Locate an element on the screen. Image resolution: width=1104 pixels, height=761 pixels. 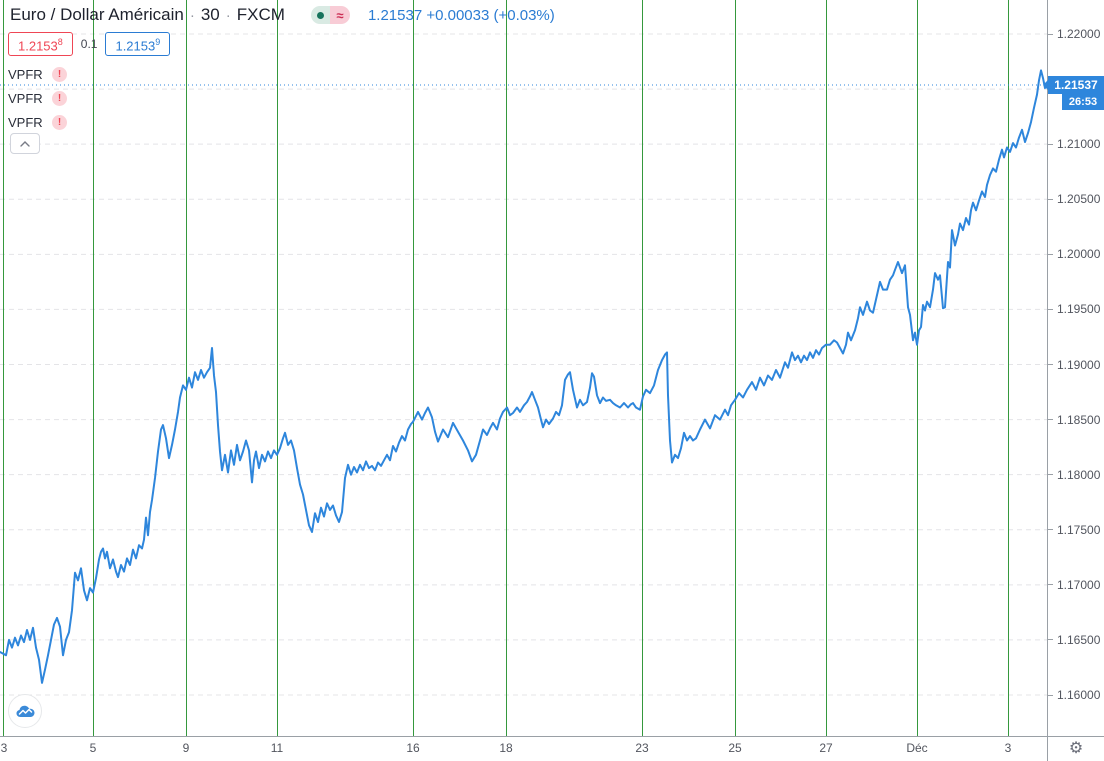
time-tick-label: 9 is located at coordinates (186, 748).